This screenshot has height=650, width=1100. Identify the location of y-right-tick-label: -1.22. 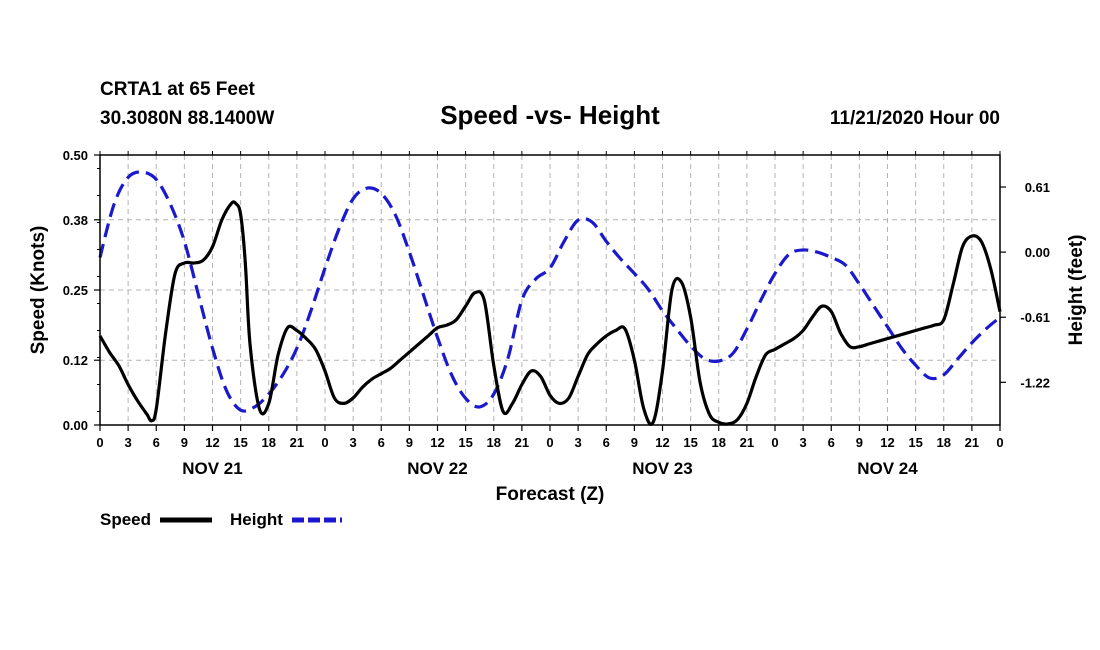
(1035, 382).